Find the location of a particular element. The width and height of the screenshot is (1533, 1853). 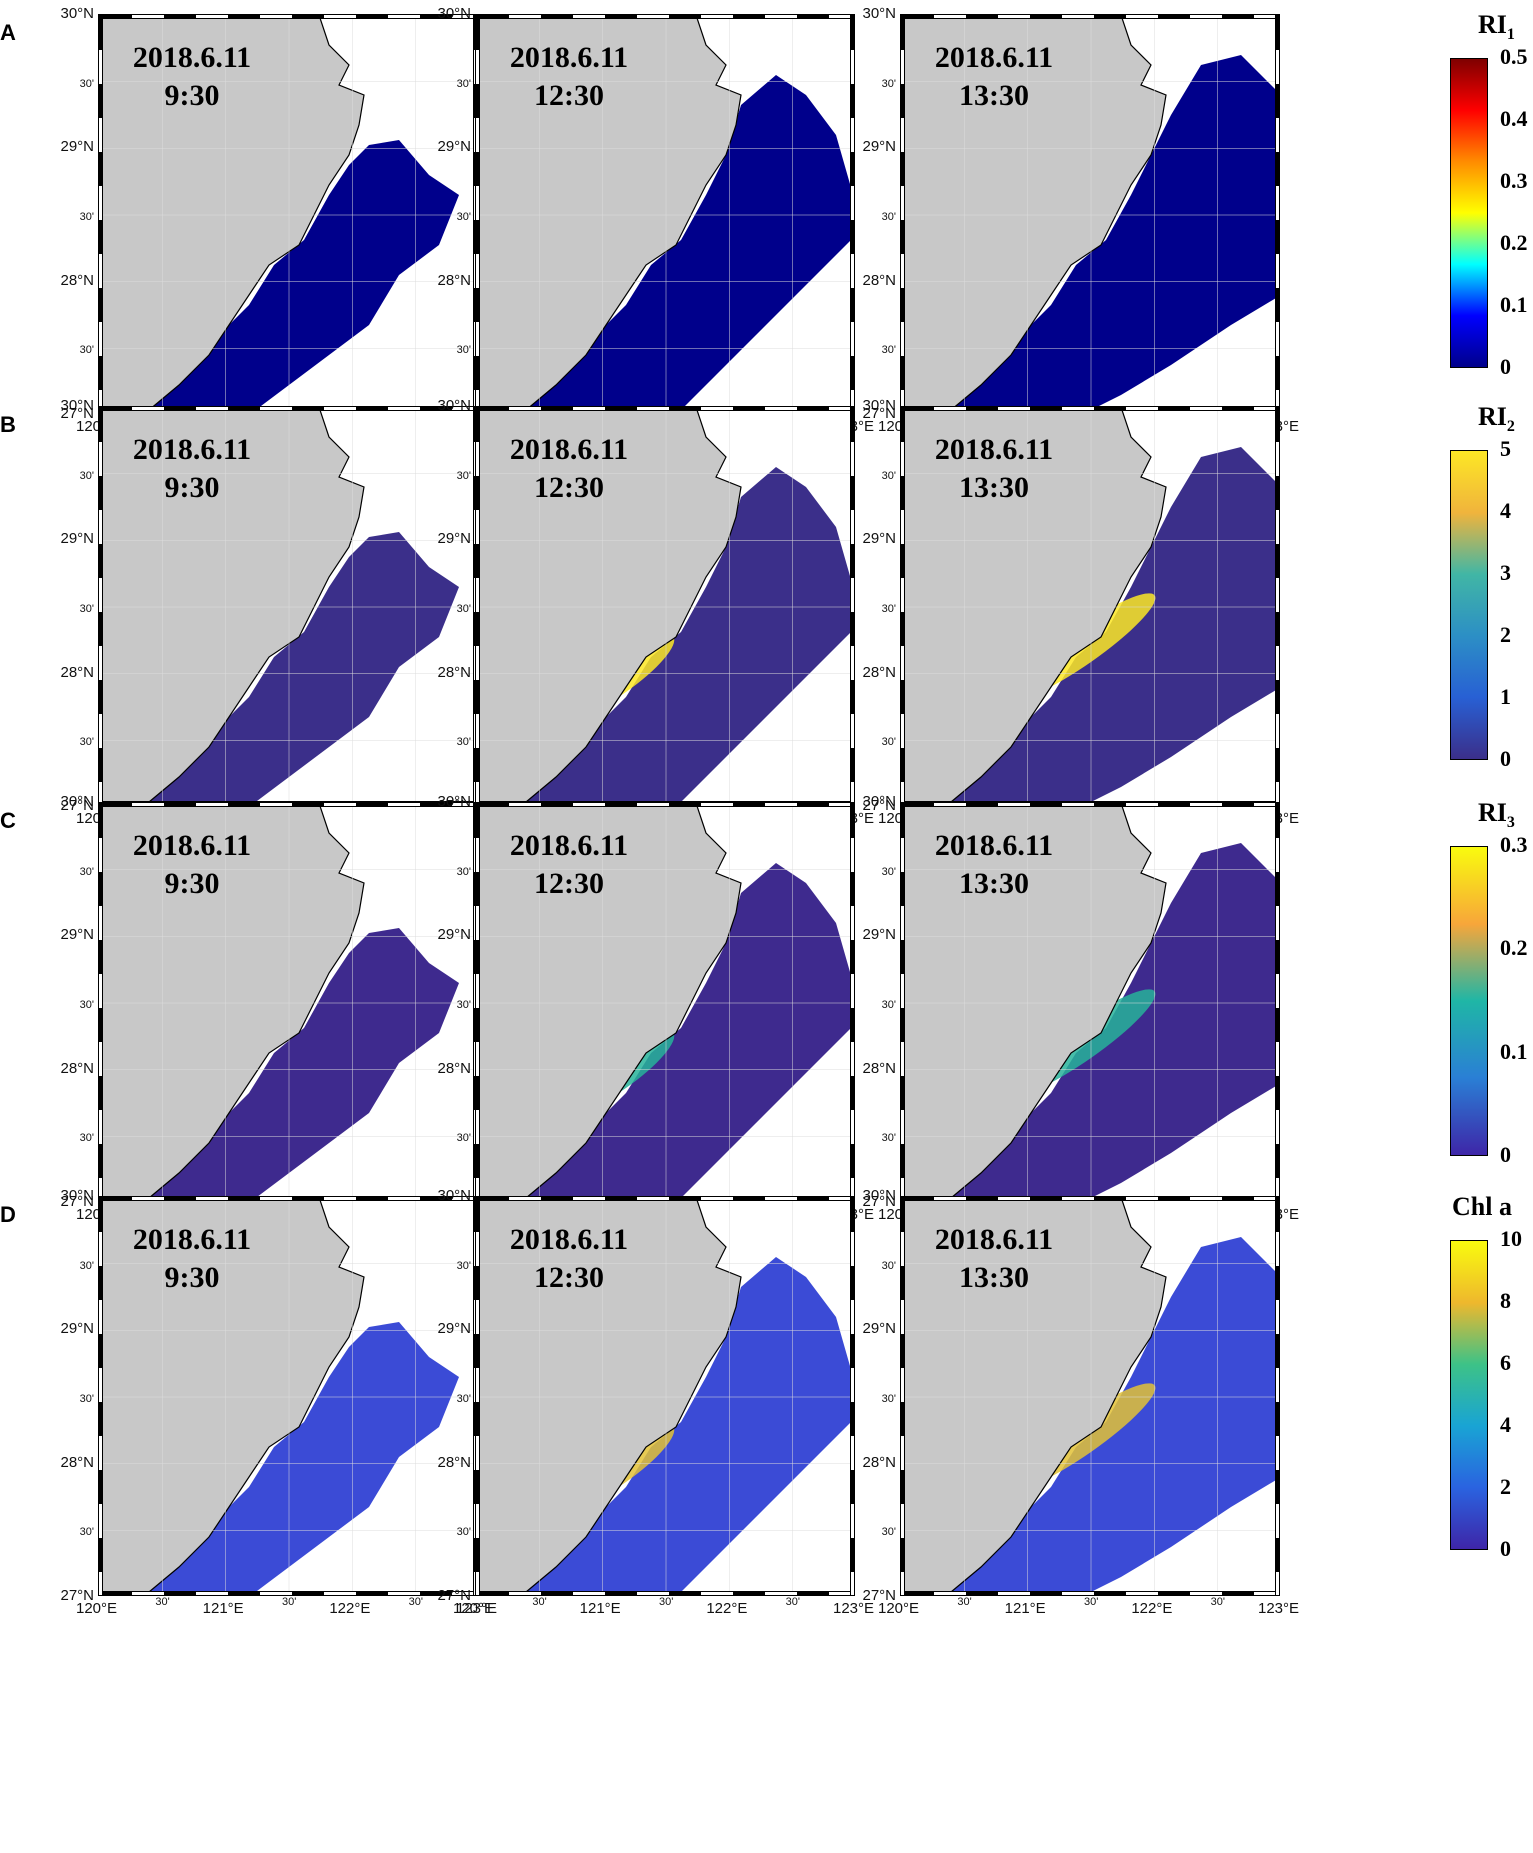

colorbar-tick-label: 0.3 is located at coordinates (1514, 180).